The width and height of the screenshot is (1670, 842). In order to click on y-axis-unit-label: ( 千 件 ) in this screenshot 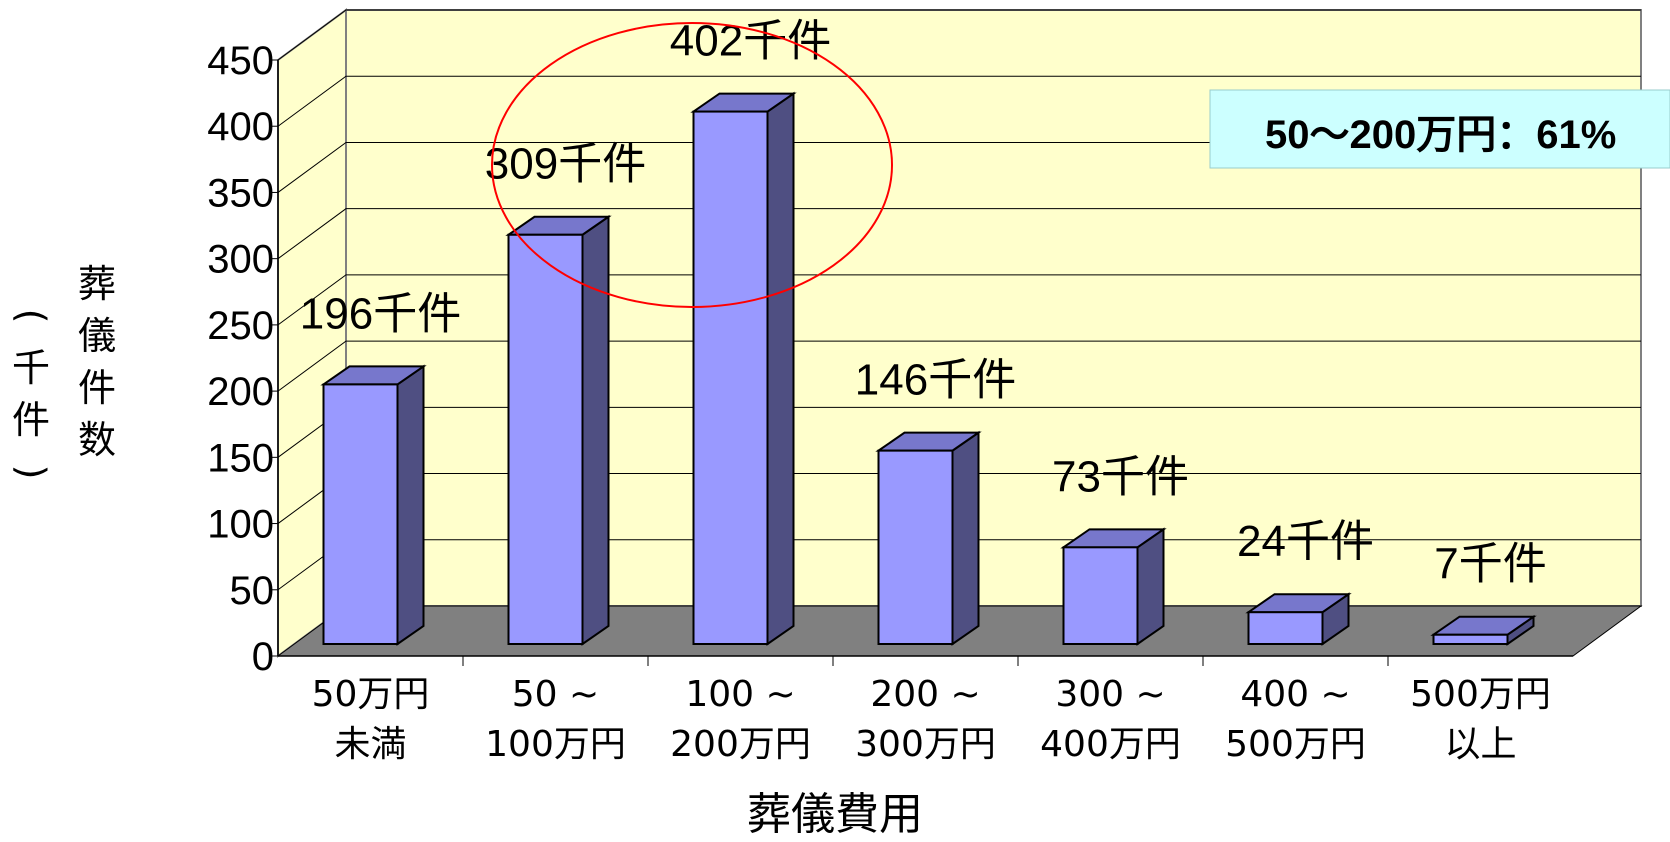, I will do `click(31, 394)`.